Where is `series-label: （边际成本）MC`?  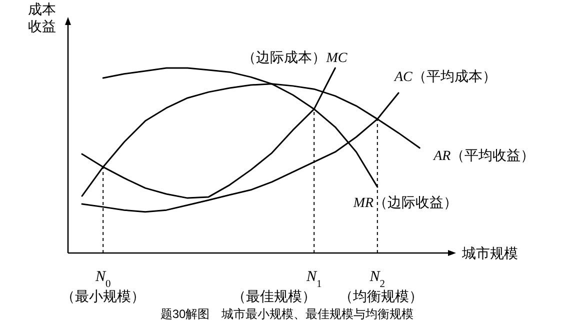
series-label: （边际成本）MC is located at coordinates (295, 58).